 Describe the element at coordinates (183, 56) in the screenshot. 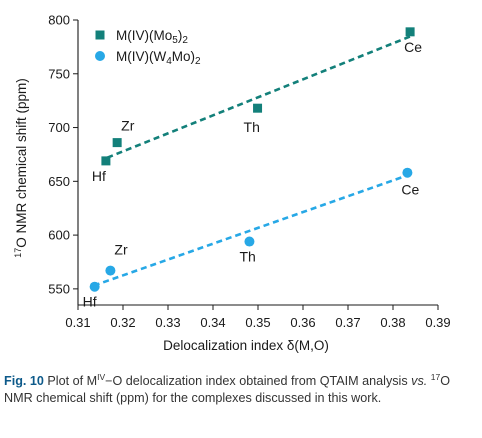

I see `legend-label-part: Mo)` at that location.